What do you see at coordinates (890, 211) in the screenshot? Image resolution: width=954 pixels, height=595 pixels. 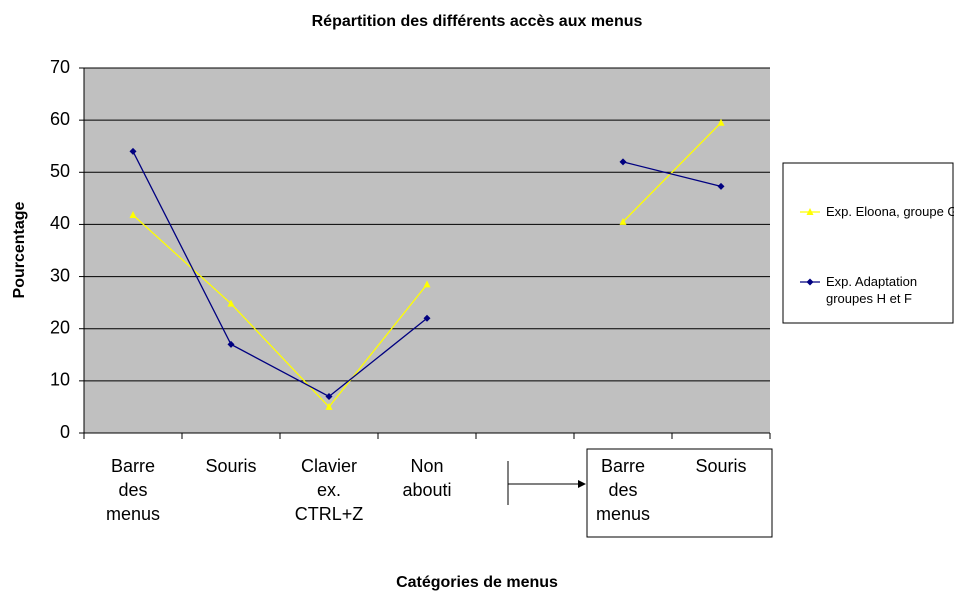 I see `legend-label: Exp. Eloona, groupe GI` at bounding box center [890, 211].